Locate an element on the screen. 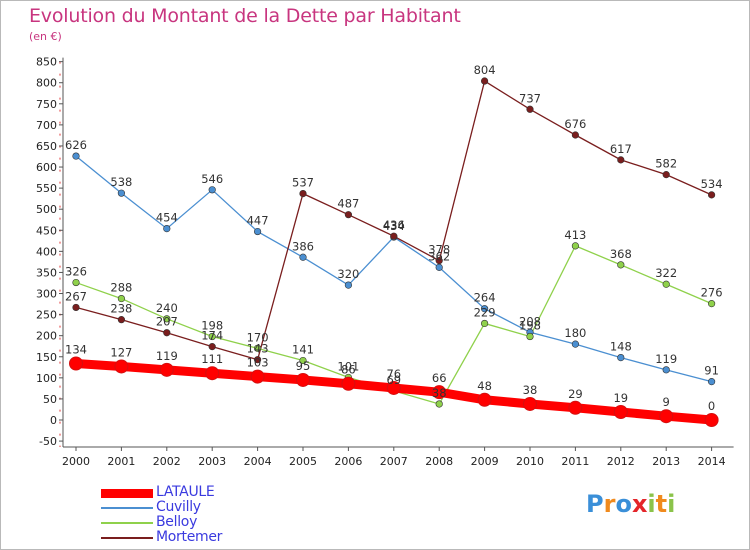 The image size is (750, 550). data-label: 76 is located at coordinates (393, 374).